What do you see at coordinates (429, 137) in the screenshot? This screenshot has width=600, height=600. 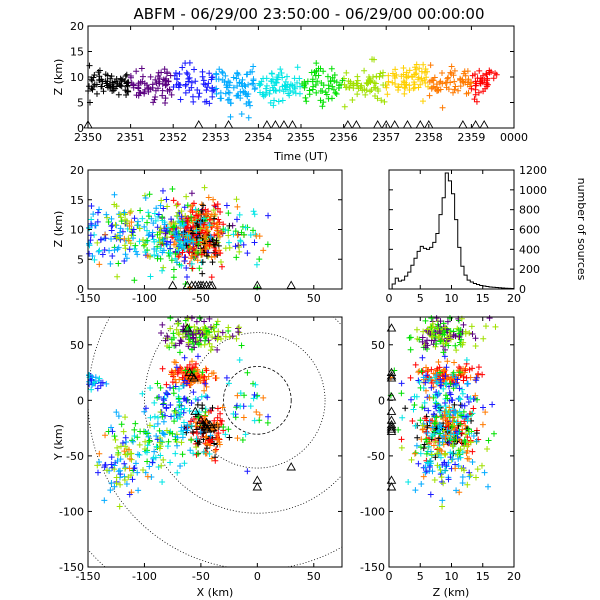 I see `time-height-x-tick-label: 2358` at bounding box center [429, 137].